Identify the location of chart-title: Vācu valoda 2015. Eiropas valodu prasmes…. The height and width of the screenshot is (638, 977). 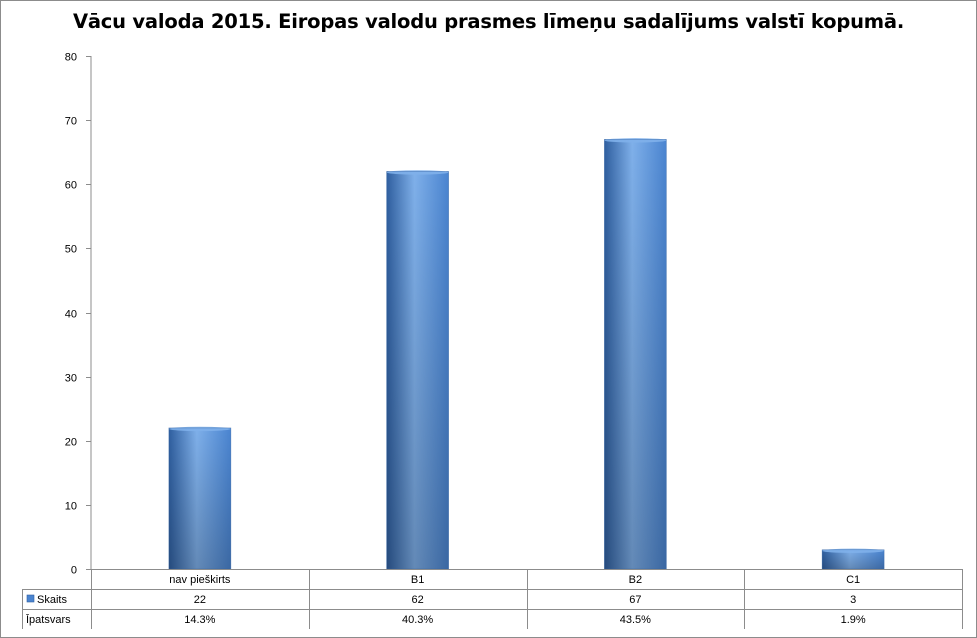
(488, 21).